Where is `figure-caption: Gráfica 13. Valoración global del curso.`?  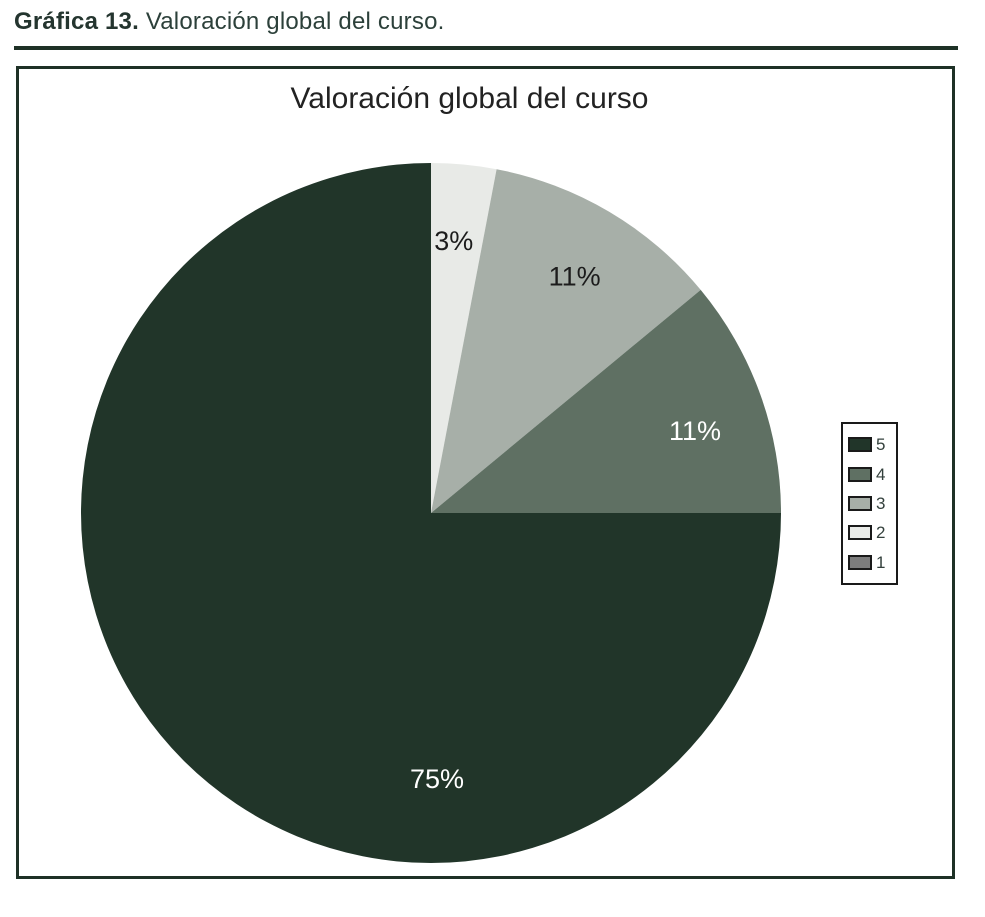 figure-caption: Gráfica 13. Valoración global del curso. is located at coordinates (229, 22).